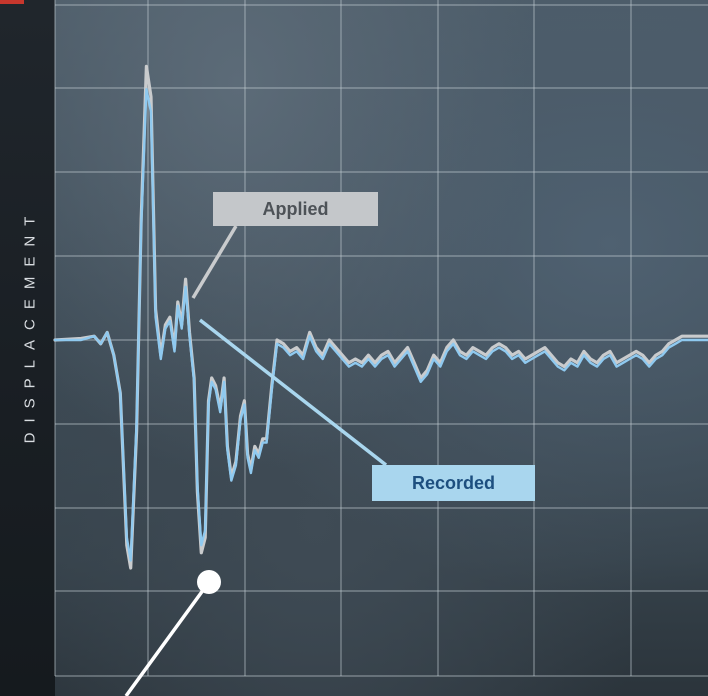 Image resolution: width=708 pixels, height=696 pixels. Describe the element at coordinates (209, 582) in the screenshot. I see `pointer-dot` at that location.